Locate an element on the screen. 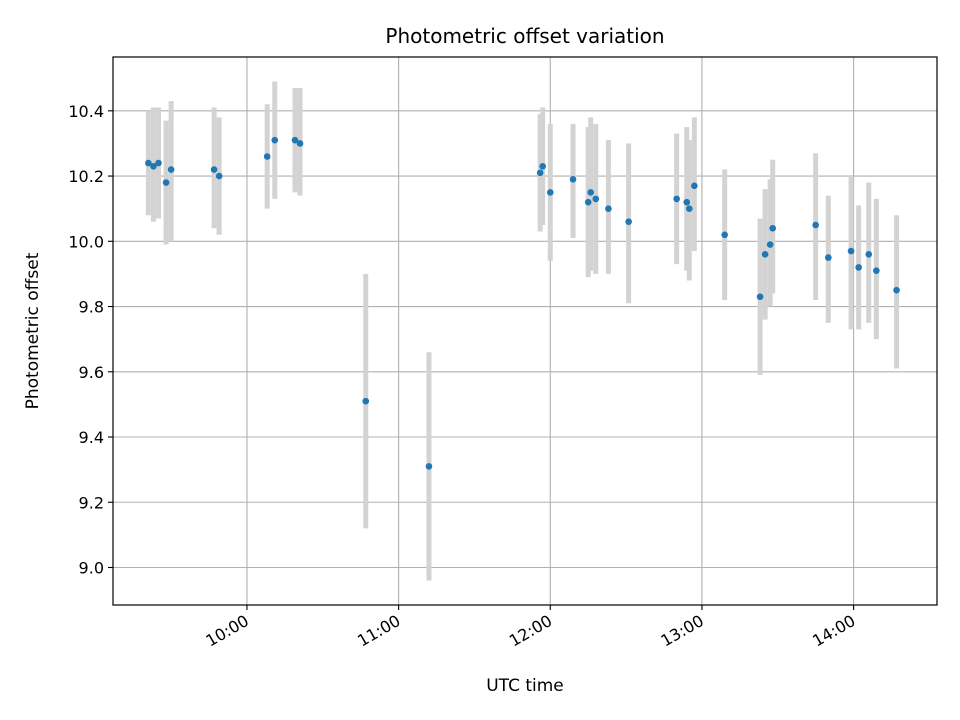  y-tick-label: 9.2 is located at coordinates (91, 502).